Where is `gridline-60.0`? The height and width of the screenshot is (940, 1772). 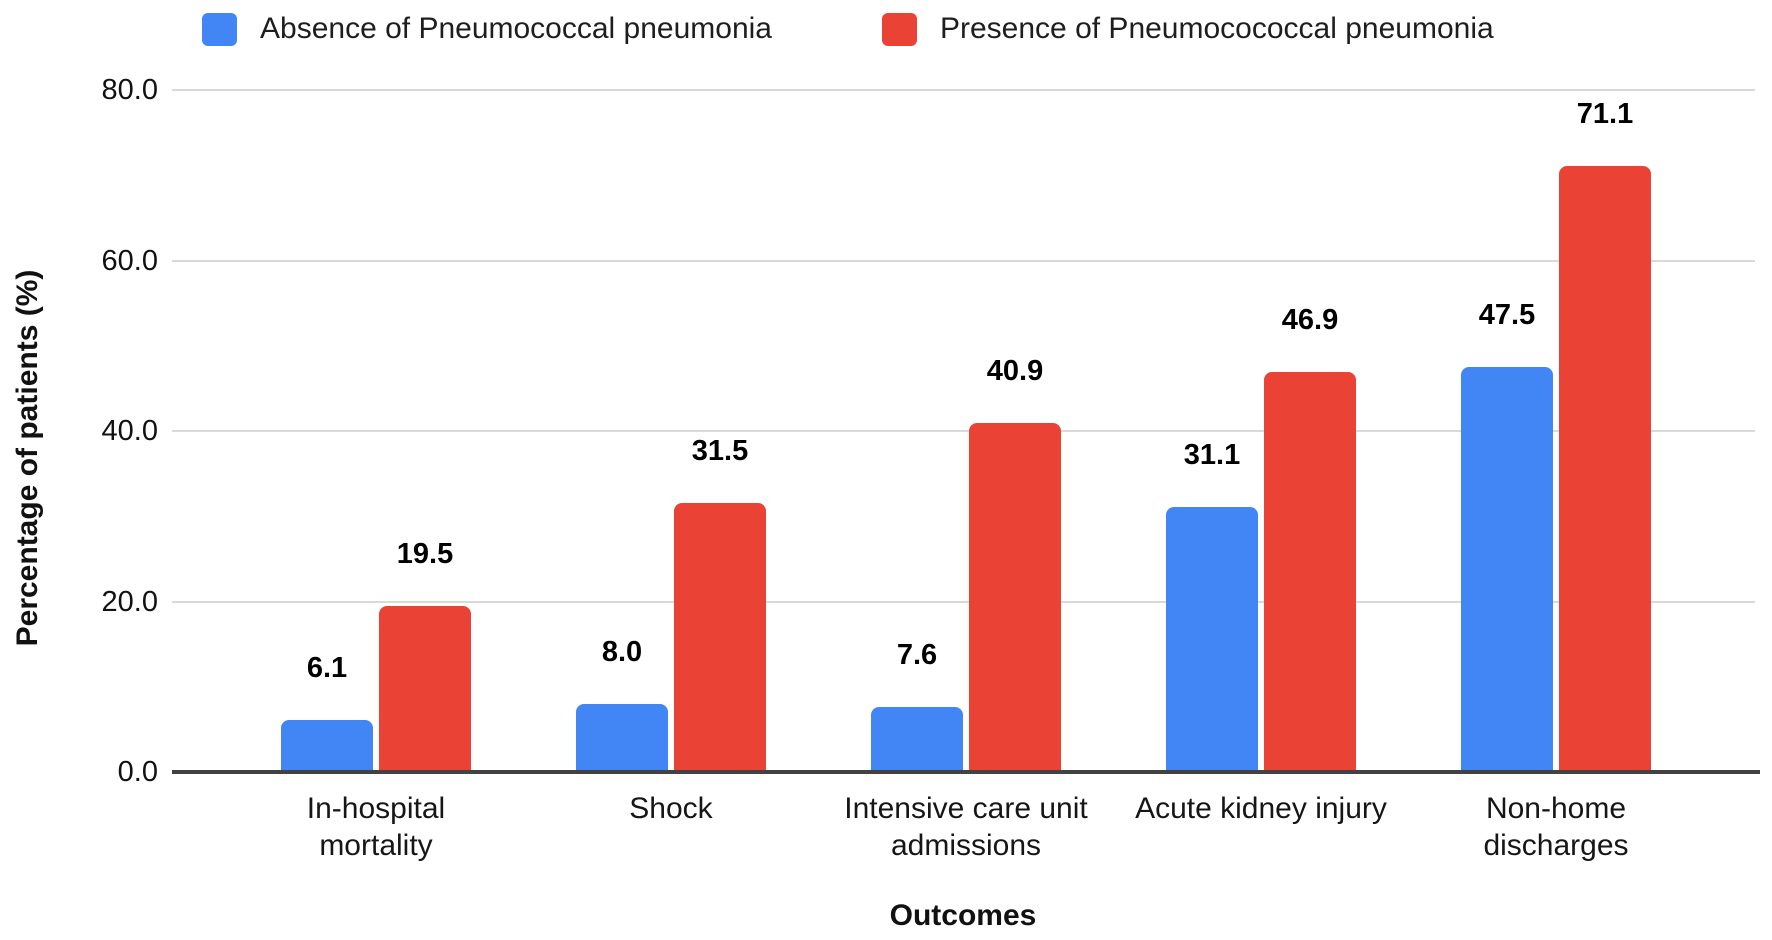
gridline-60.0 is located at coordinates (963, 260).